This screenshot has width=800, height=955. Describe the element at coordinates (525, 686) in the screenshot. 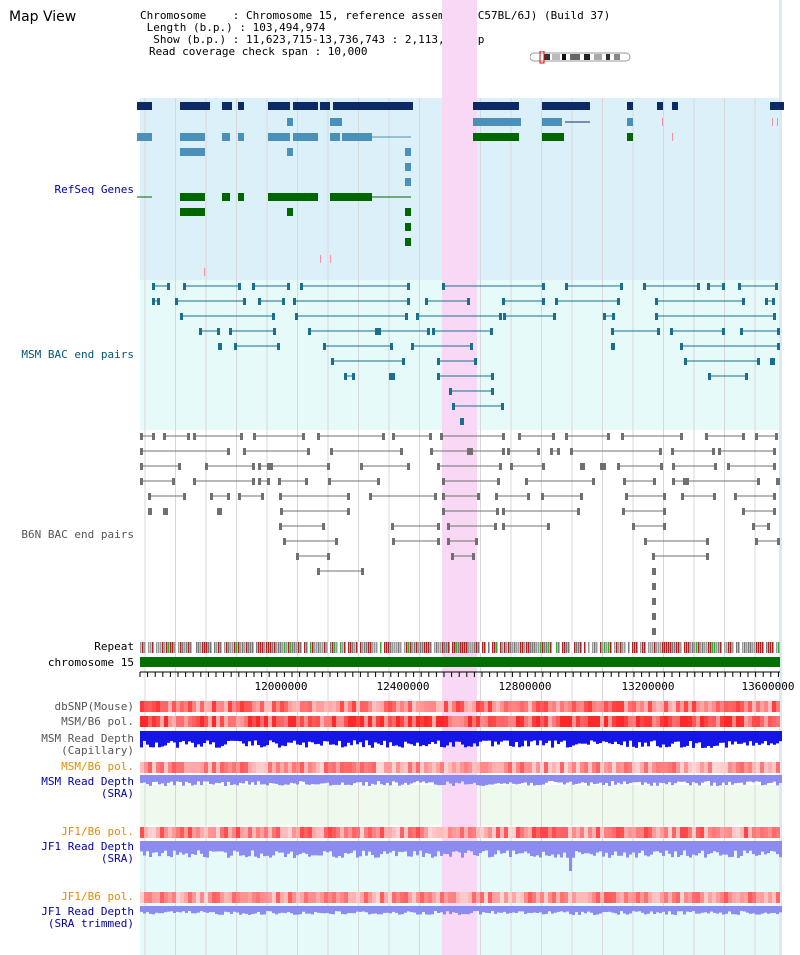

I see `axis-tick-label: 12800000` at that location.